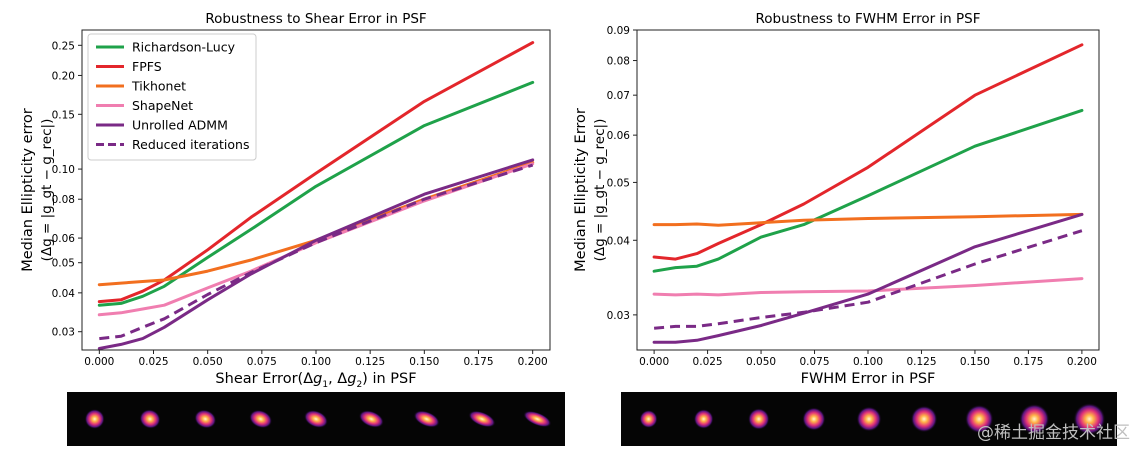 This screenshot has height=457, width=1140. Describe the element at coordinates (63, 76) in the screenshot. I see `y-tick-label: 0.20` at that location.